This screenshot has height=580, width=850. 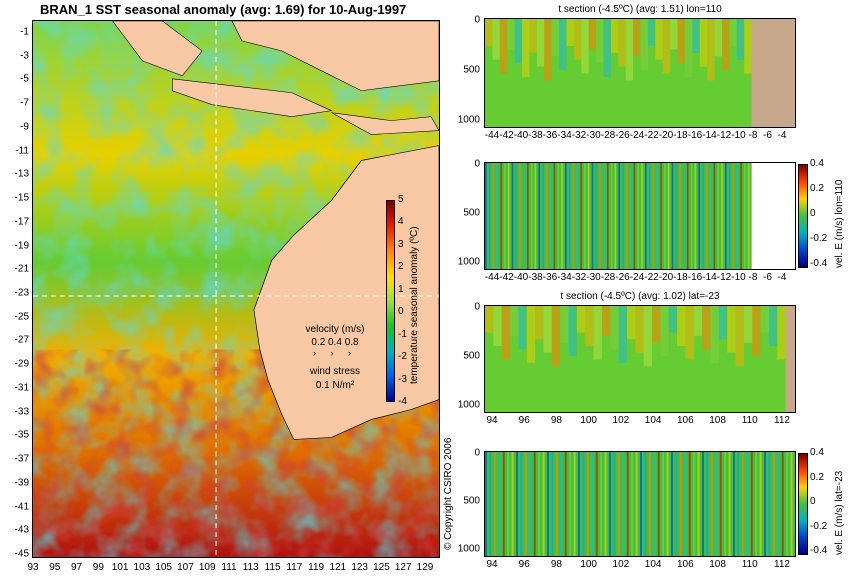 I want to click on section-x-tick: 104, so click(x=653, y=420).